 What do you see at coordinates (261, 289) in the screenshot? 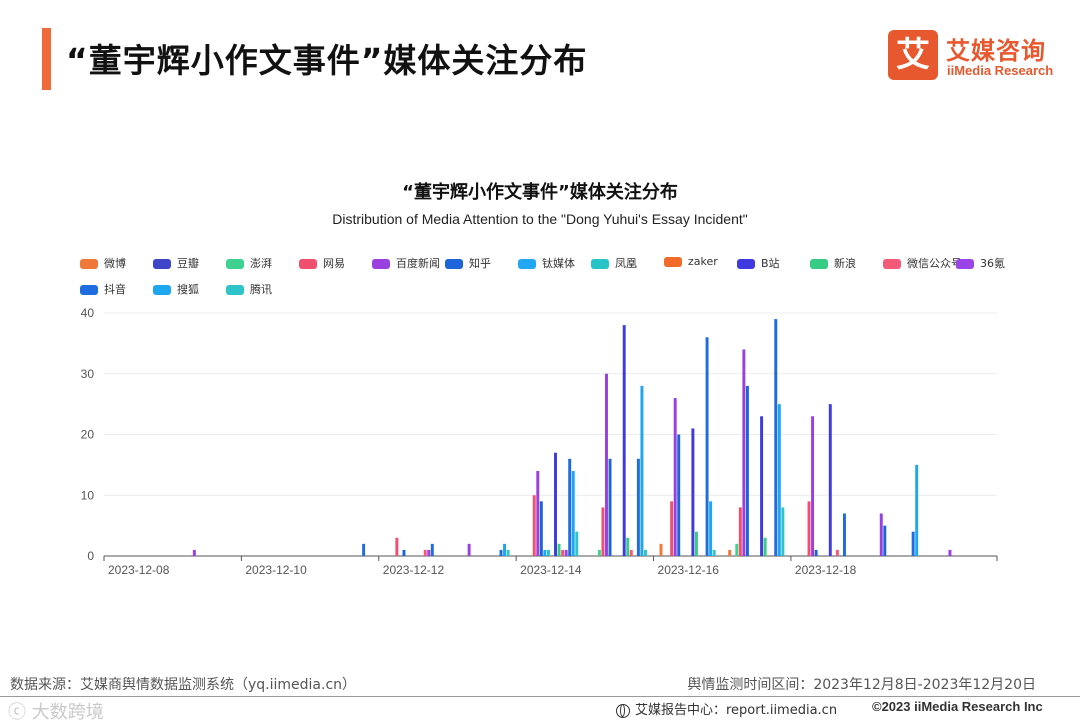
I see `legend-label: 腾讯` at bounding box center [261, 289].